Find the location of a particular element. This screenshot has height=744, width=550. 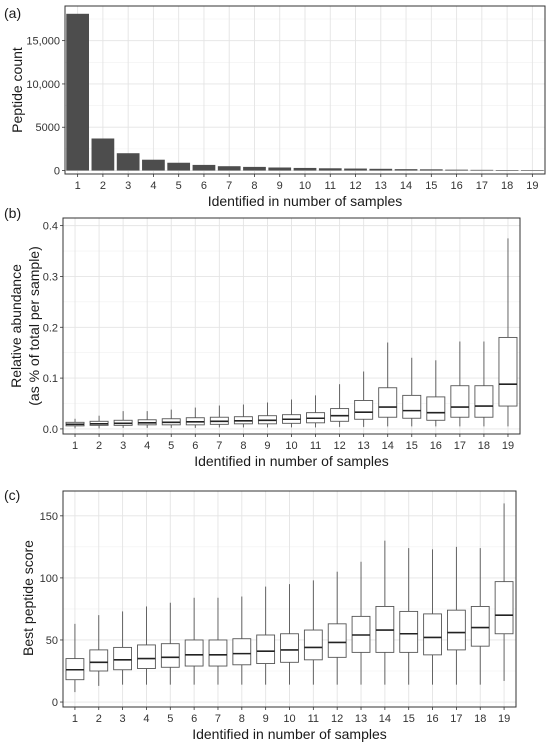

panel-b-y-axis-title-line2: (as % of total per sample) is located at coordinates (34, 326).